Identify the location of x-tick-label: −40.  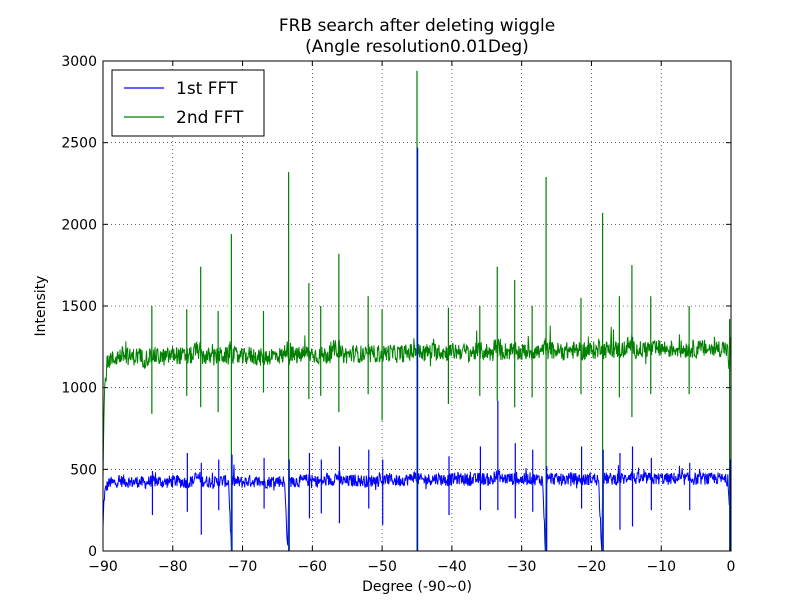
(452, 567).